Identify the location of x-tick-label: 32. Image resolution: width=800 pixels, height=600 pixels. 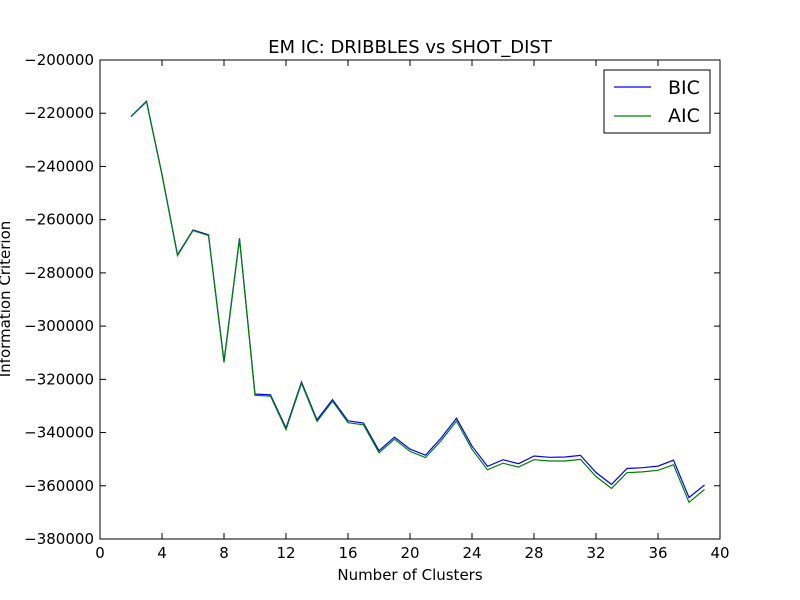
(595, 553).